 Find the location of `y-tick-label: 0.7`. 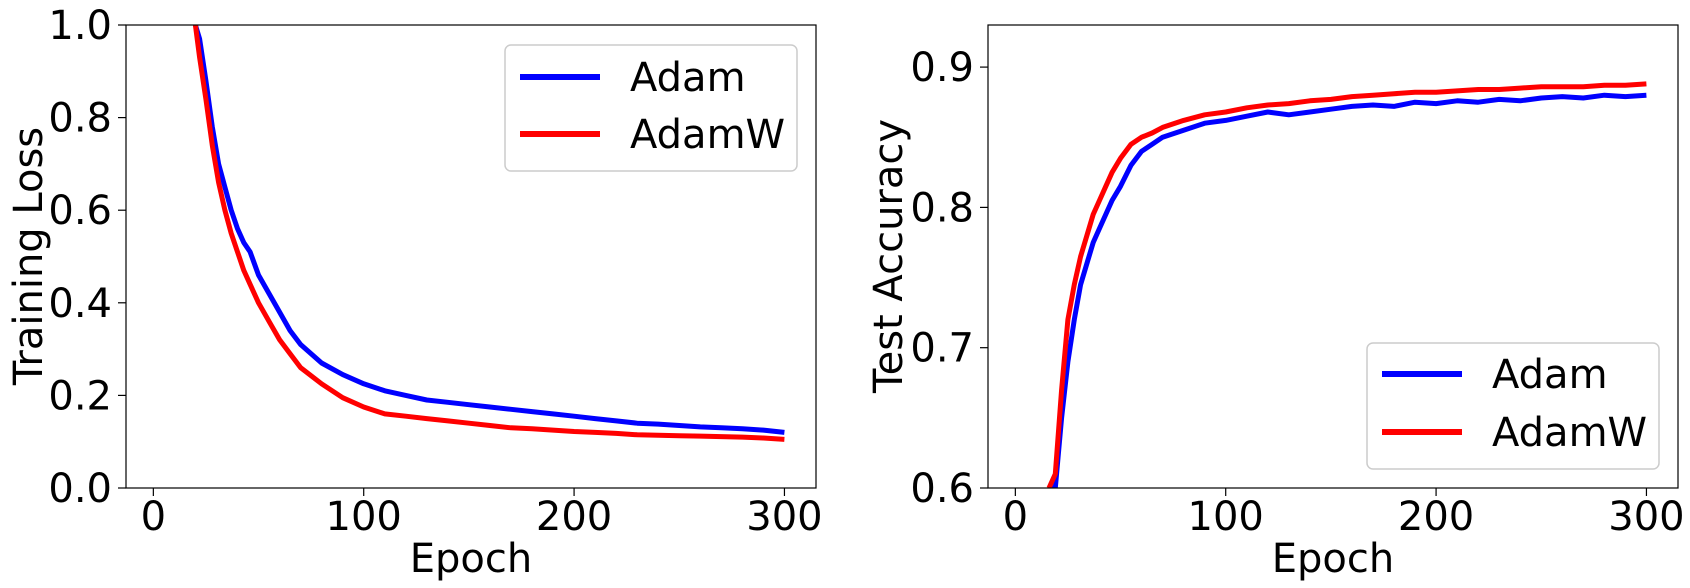

y-tick-label: 0.7 is located at coordinates (942, 349).